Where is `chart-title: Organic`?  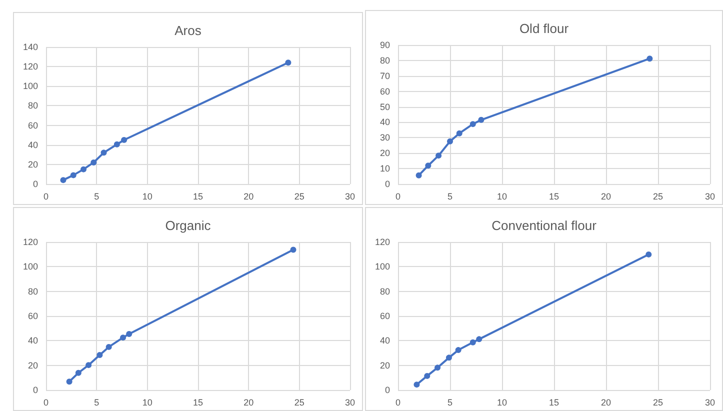
chart-title: Organic is located at coordinates (188, 225).